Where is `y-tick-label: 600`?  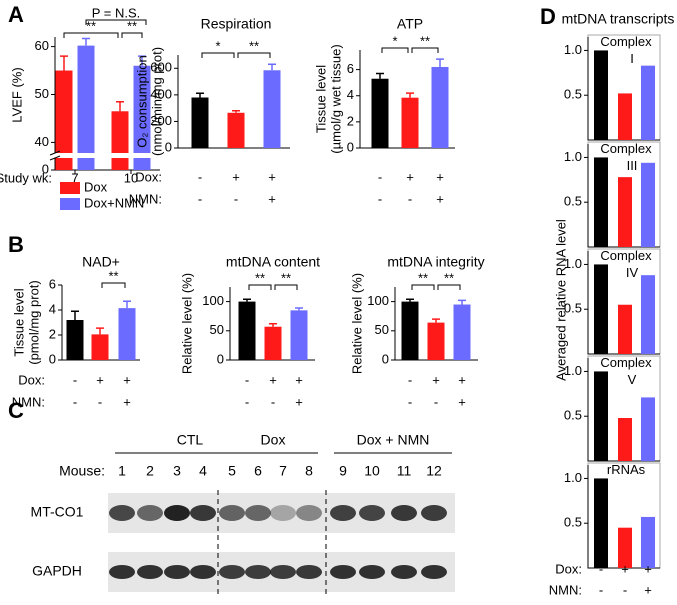 y-tick-label: 600 is located at coordinates (161, 67).